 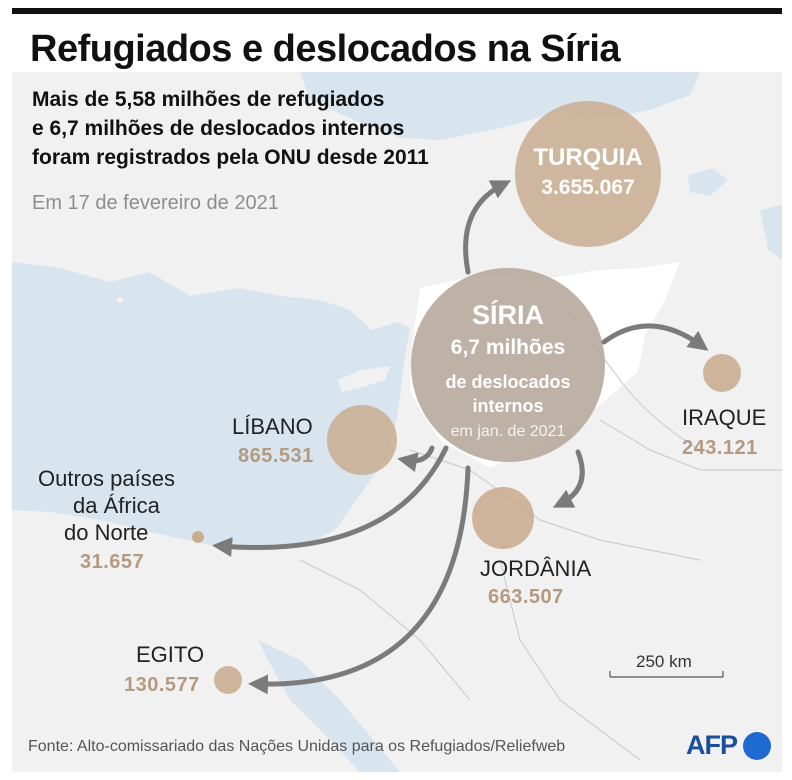 I want to click on syria-name: SÍRIA, so click(x=507, y=315).